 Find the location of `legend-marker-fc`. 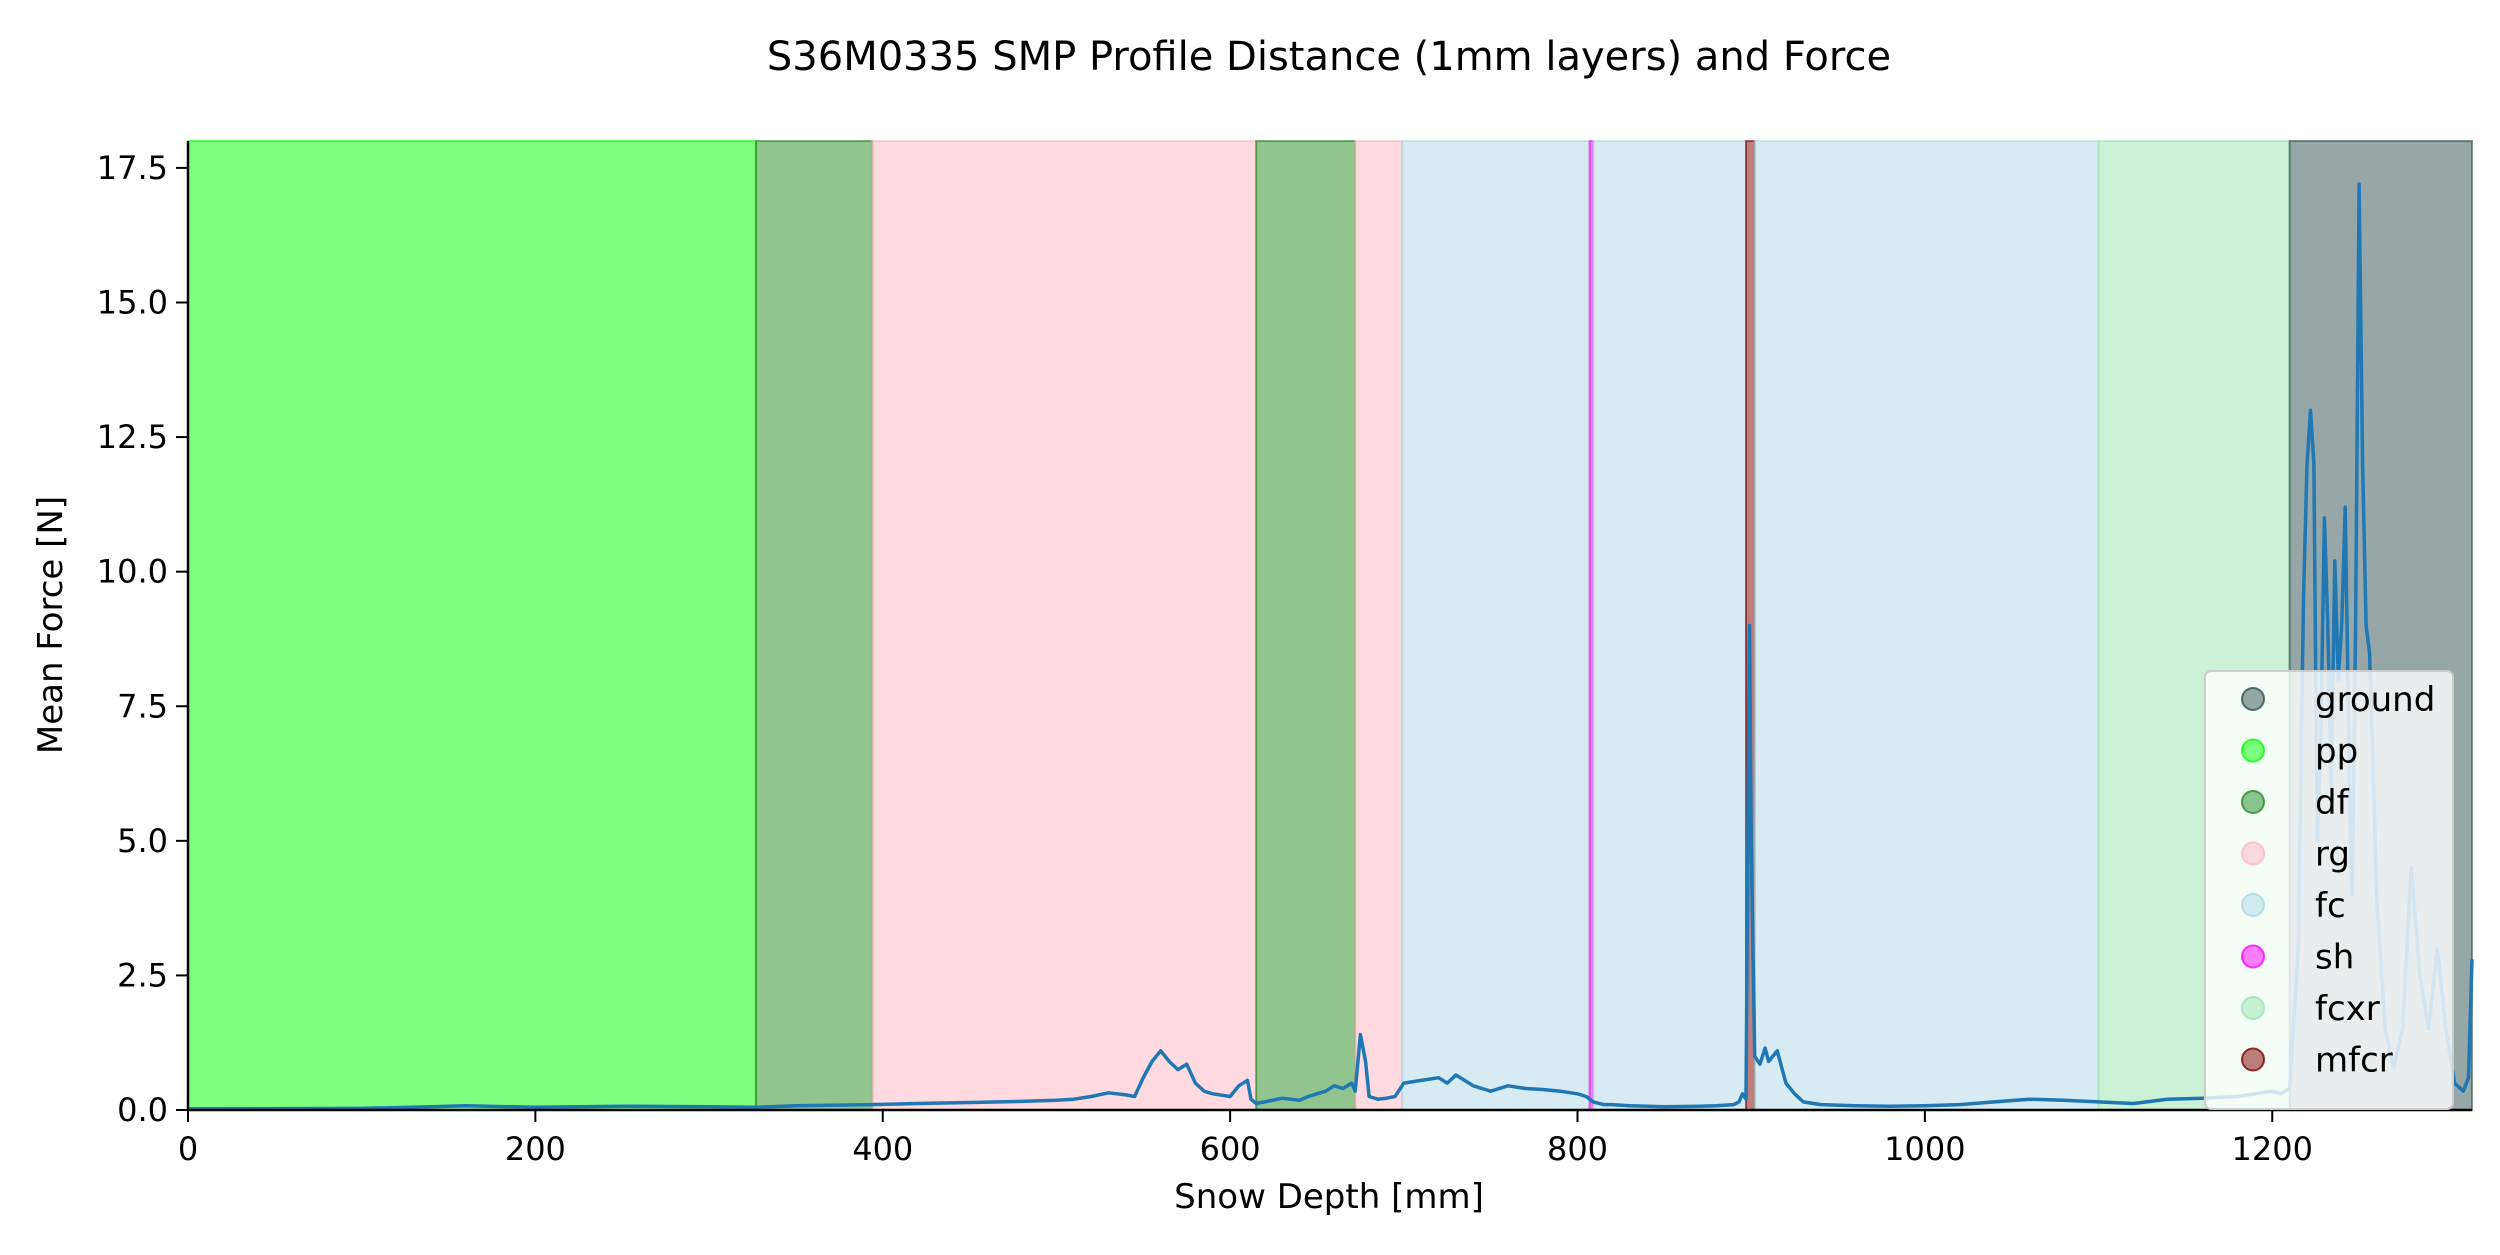

legend-marker-fc is located at coordinates (2253, 905).